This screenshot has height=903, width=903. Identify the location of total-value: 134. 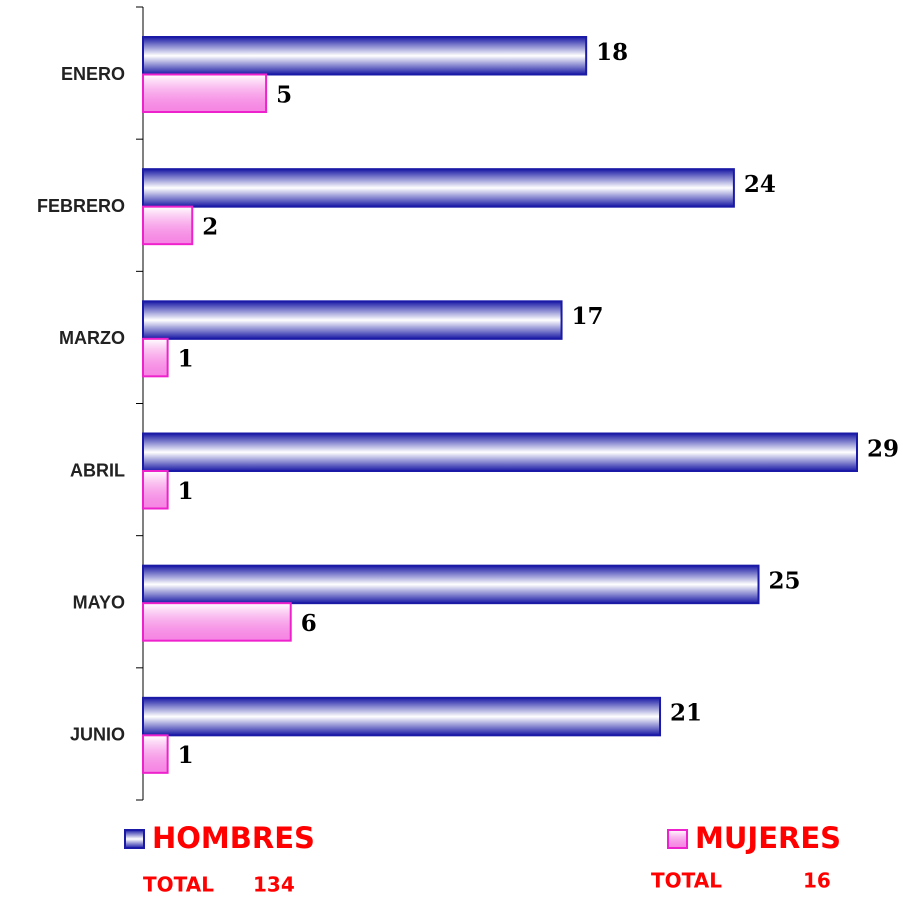
(274, 885).